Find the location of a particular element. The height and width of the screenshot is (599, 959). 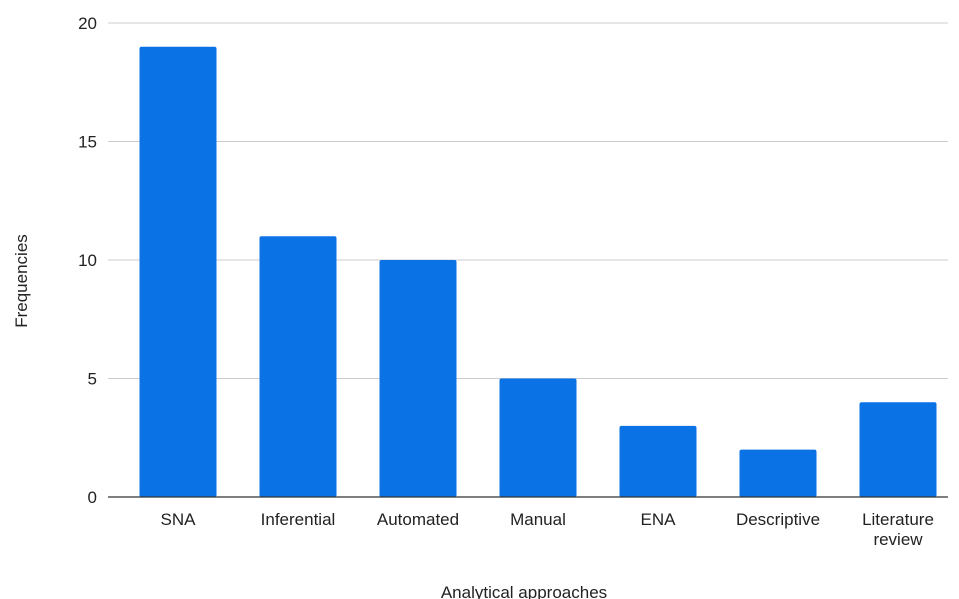

y-tick-label: 0 is located at coordinates (92, 497).